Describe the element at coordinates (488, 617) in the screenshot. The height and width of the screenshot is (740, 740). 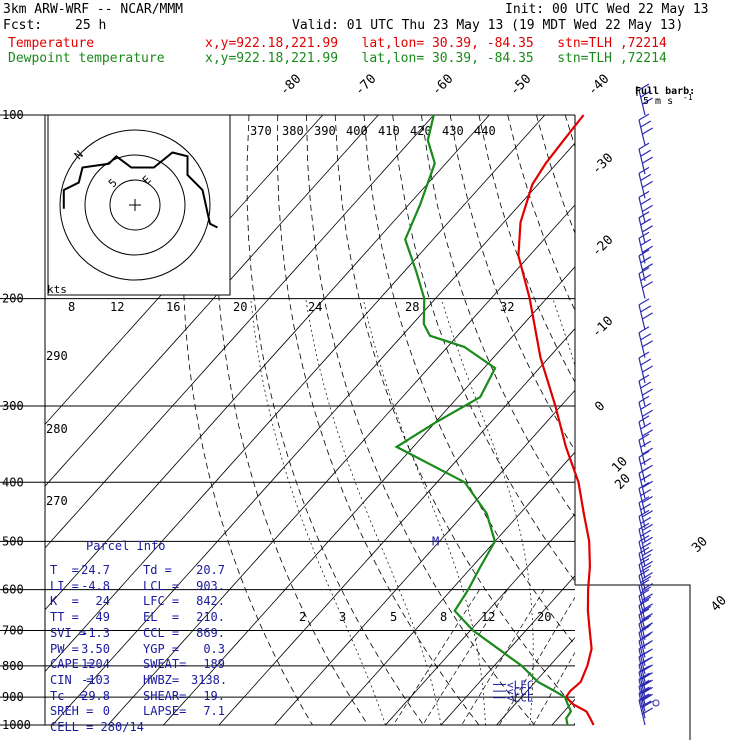
I see `mixing-ratio-label: 12` at that location.